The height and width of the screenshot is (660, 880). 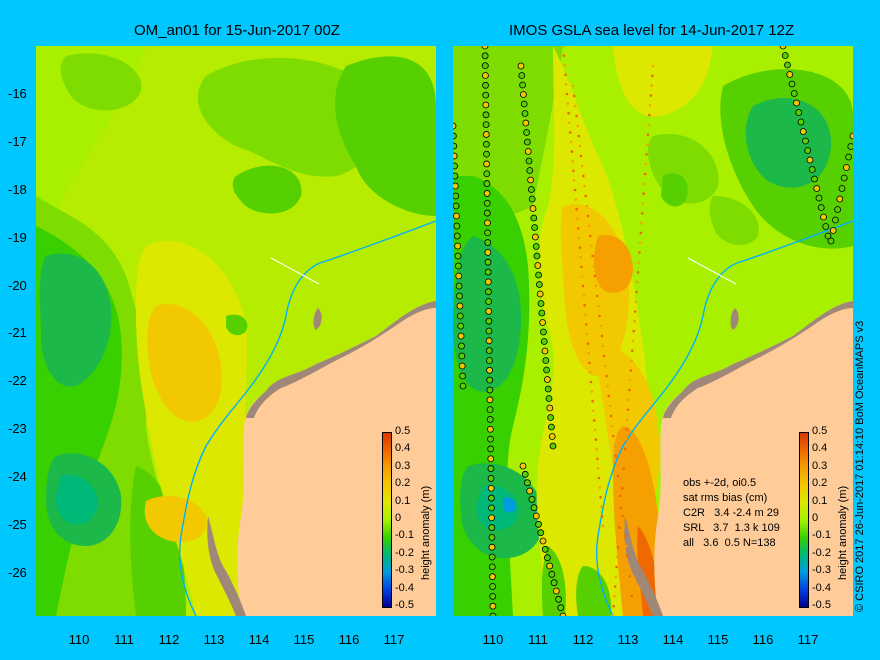 What do you see at coordinates (403, 448) in the screenshot?
I see `colorbar-tick-label: 0.4` at bounding box center [403, 448].